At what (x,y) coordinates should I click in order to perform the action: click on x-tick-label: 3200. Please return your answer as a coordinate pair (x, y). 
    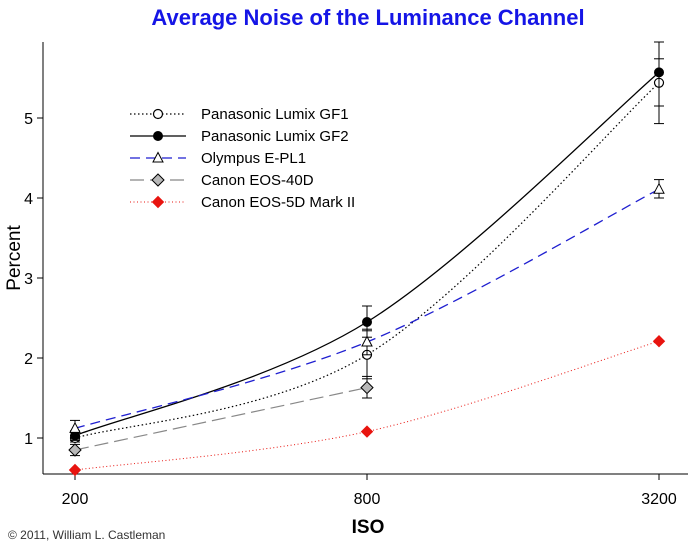
    Looking at the image, I should click on (659, 499).